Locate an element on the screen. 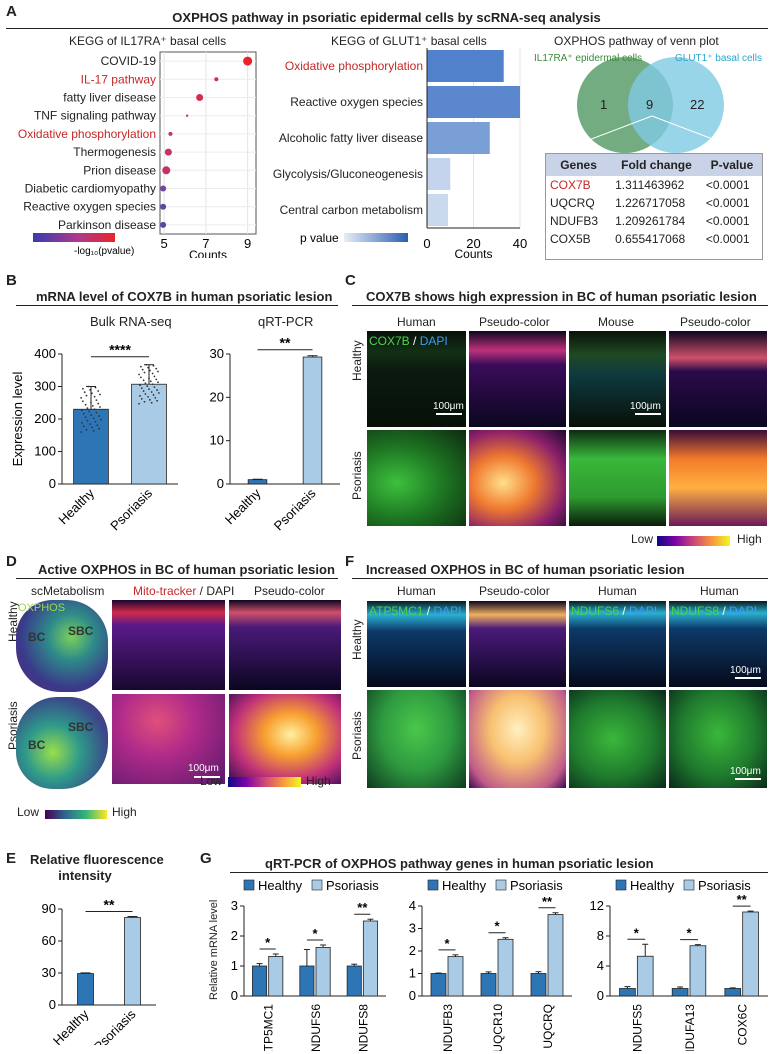 This screenshot has height=1054, width=773. category-label: Reactive oxygen species is located at coordinates (89, 207).